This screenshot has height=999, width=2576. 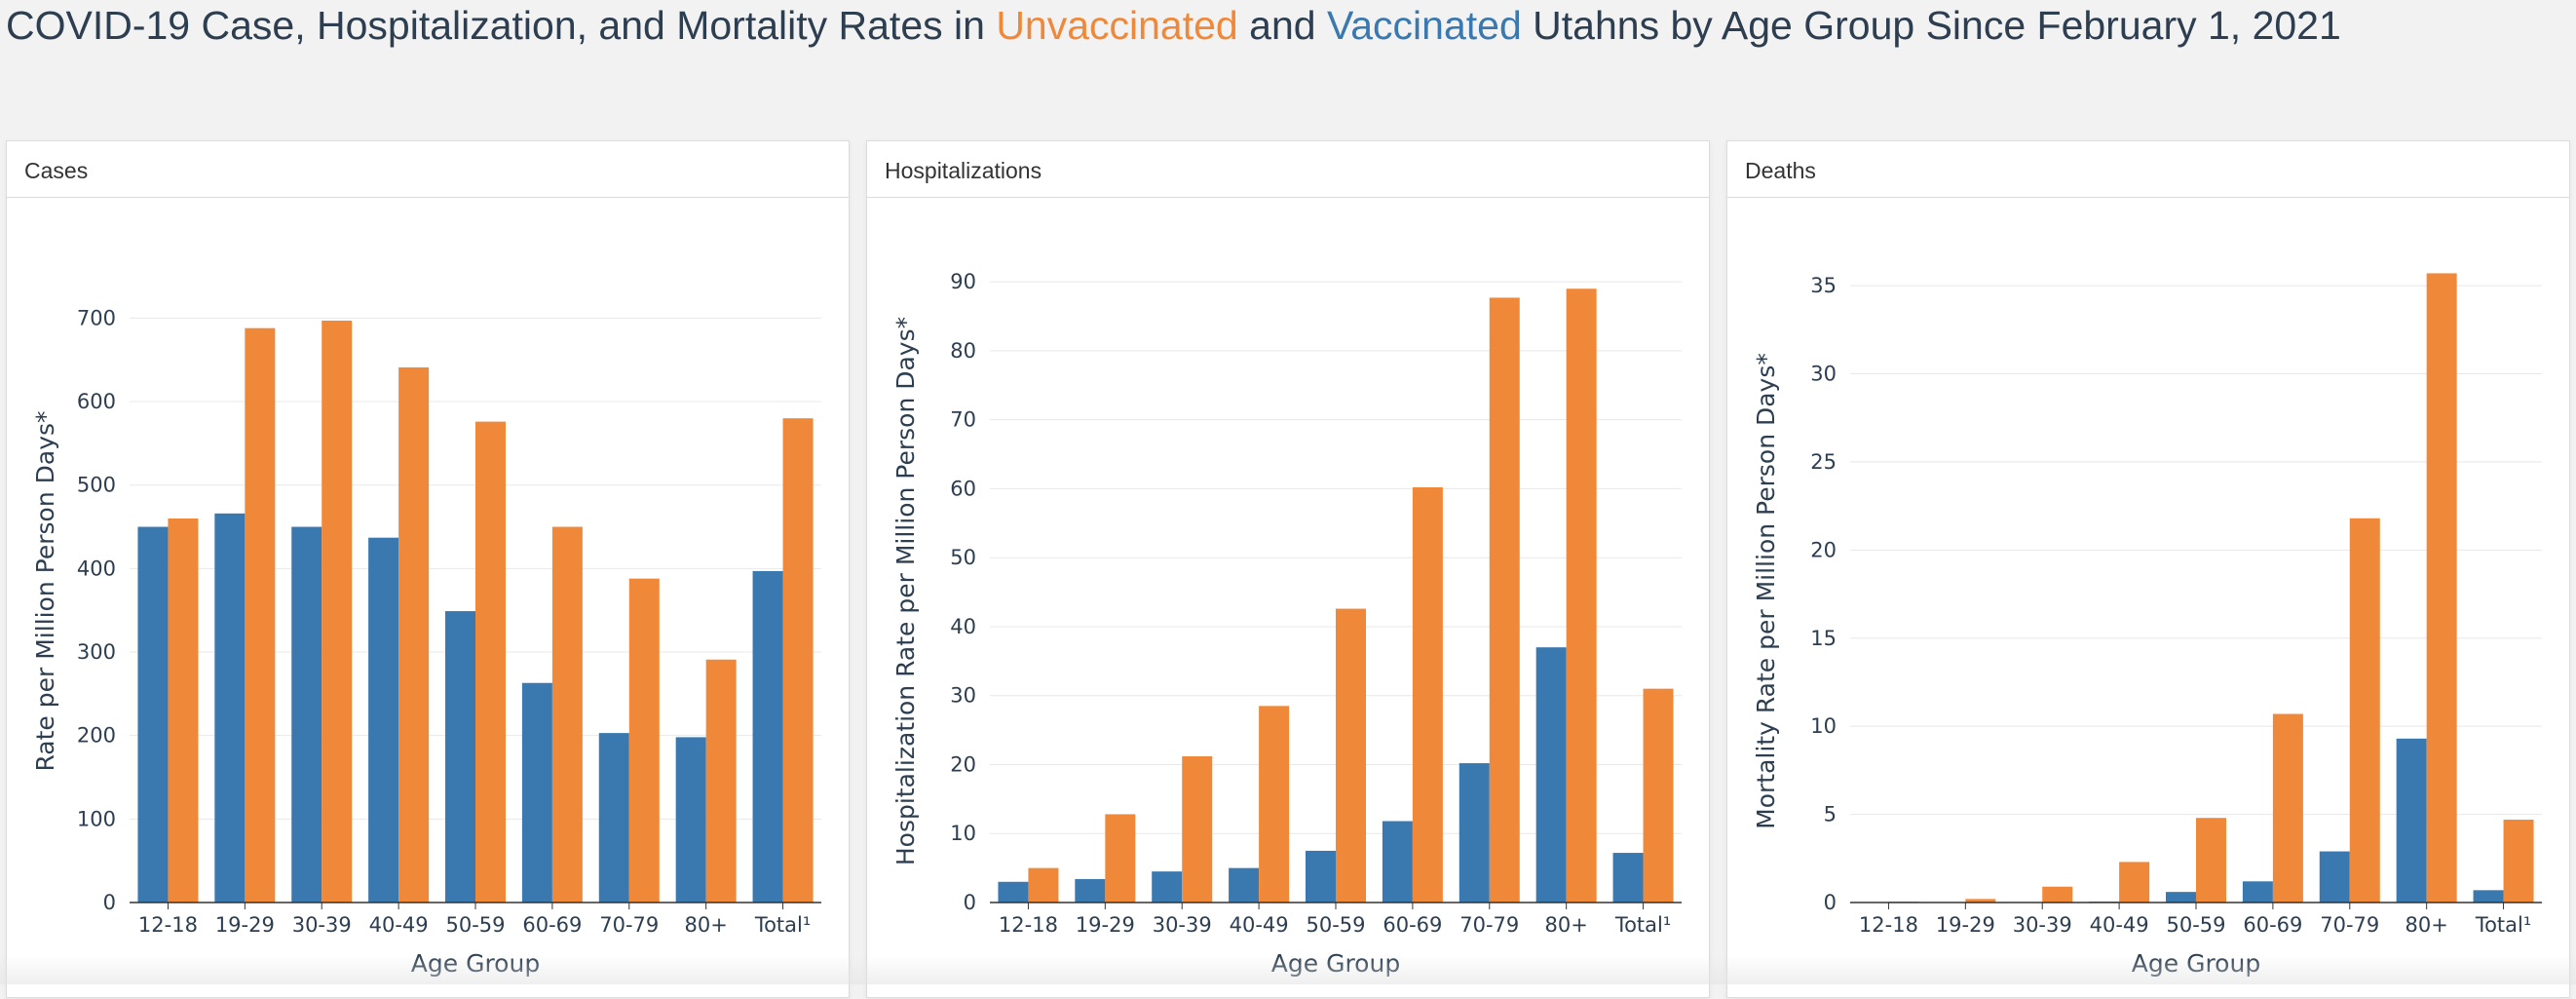 I want to click on y-tick-label: 500, so click(x=96, y=485).